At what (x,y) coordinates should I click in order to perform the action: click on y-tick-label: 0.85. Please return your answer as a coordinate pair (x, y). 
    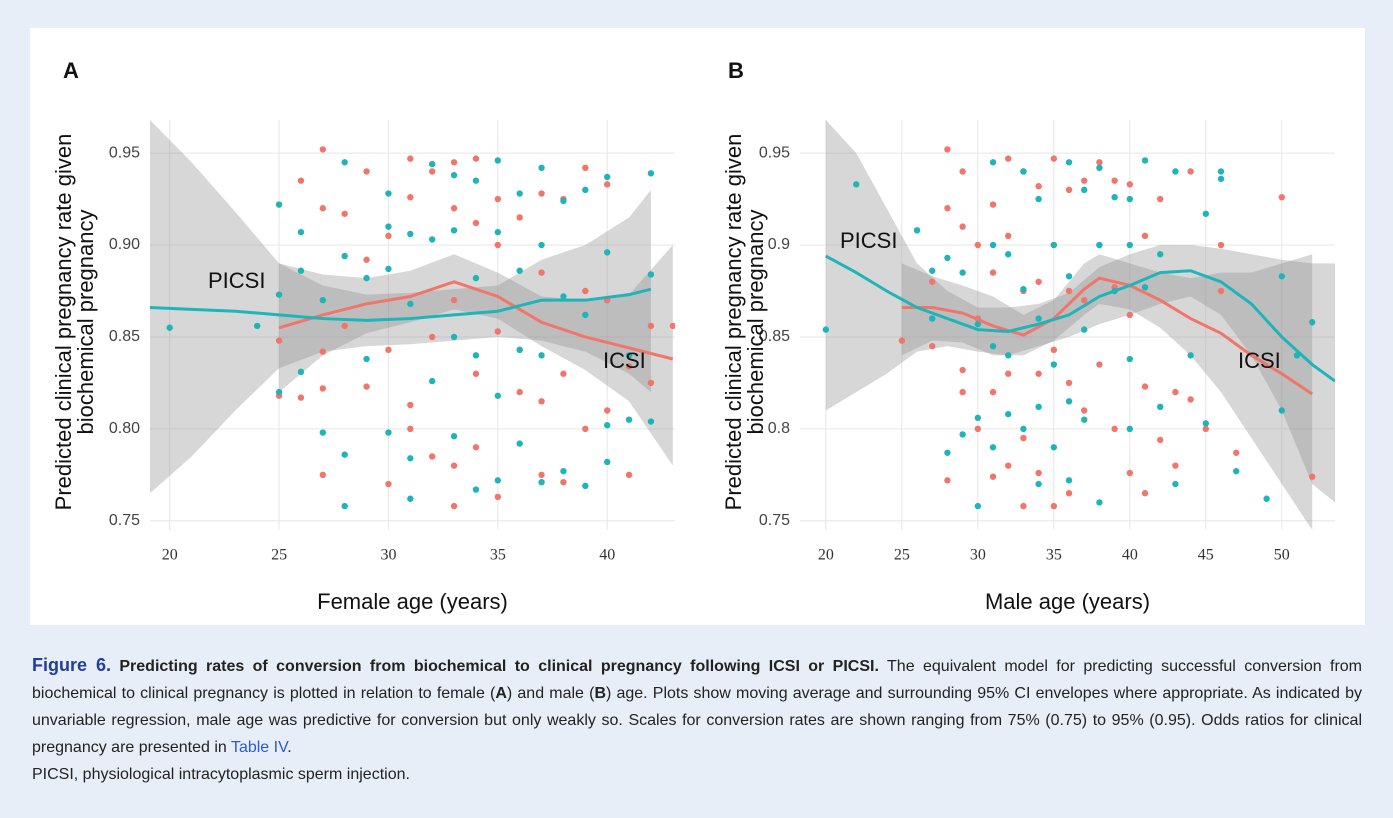
    Looking at the image, I should click on (774, 336).